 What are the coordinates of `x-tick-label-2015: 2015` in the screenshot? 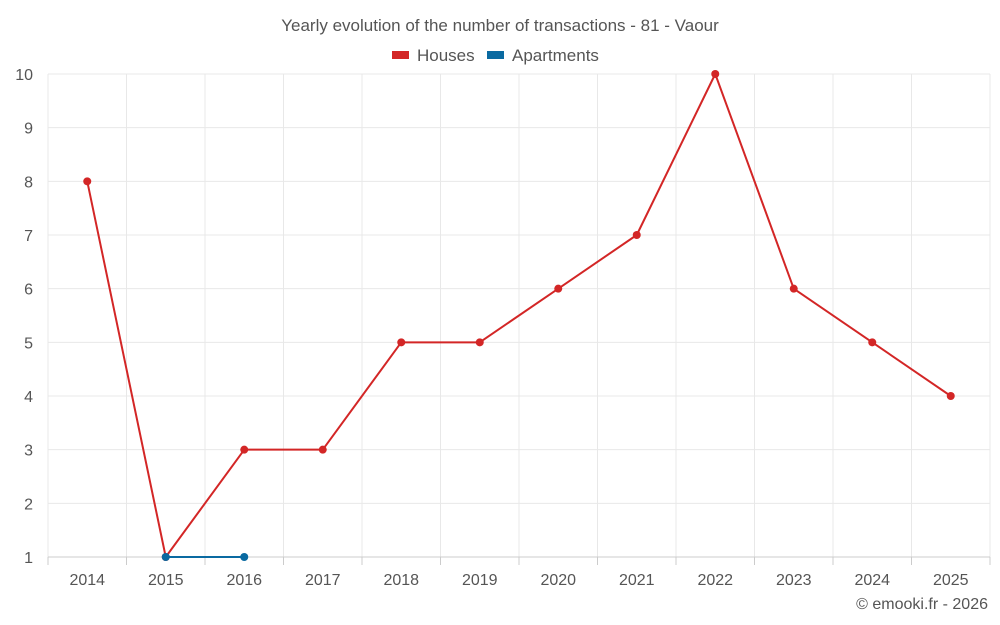 It's located at (166, 580).